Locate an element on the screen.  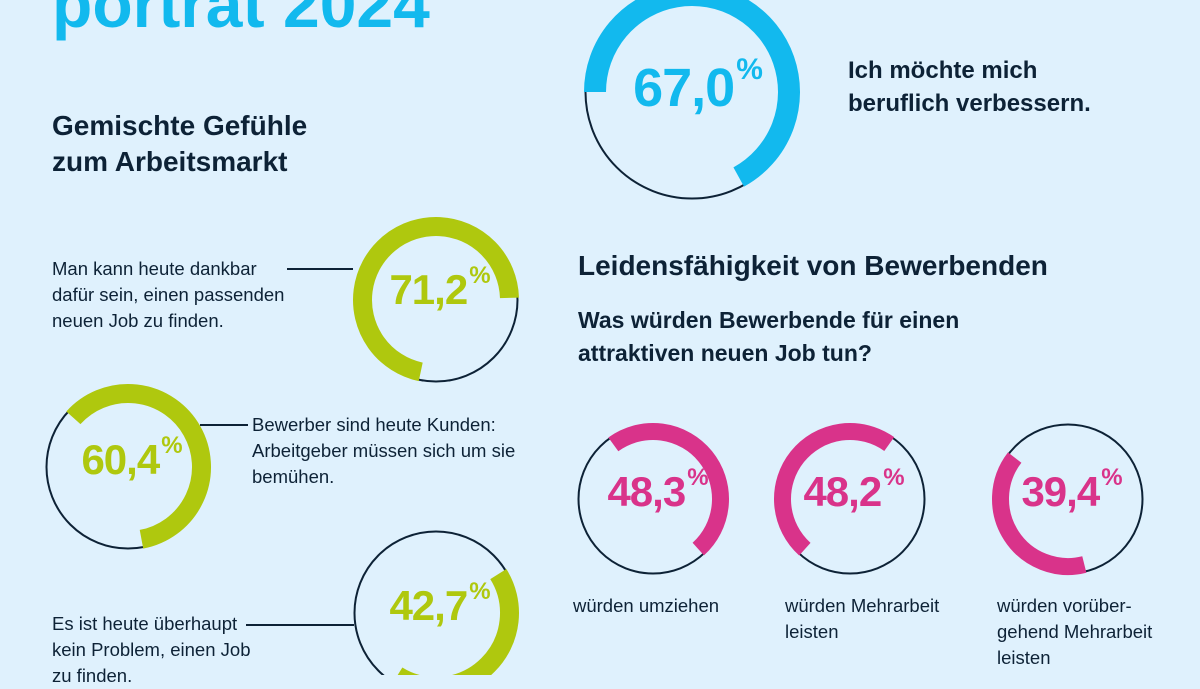
label-line: beruflich verbessern. is located at coordinates (969, 103).